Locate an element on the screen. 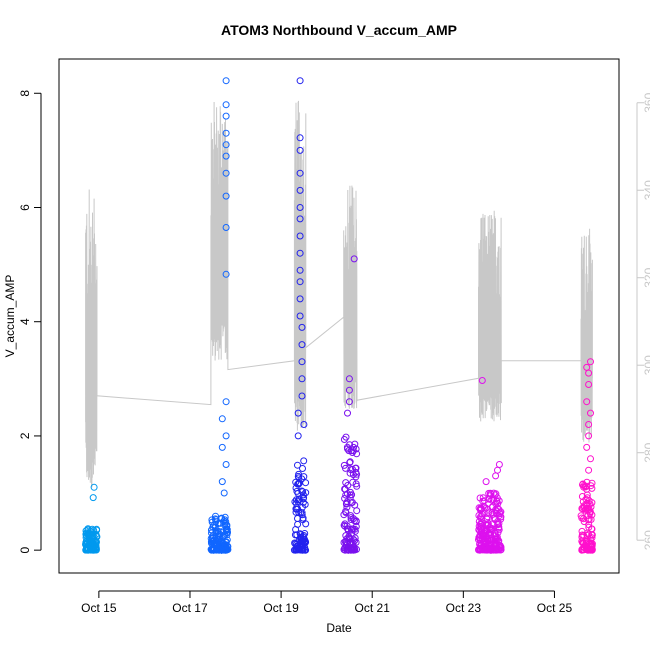 This screenshot has width=650, height=650. x-axis-label: Date is located at coordinates (339, 628).